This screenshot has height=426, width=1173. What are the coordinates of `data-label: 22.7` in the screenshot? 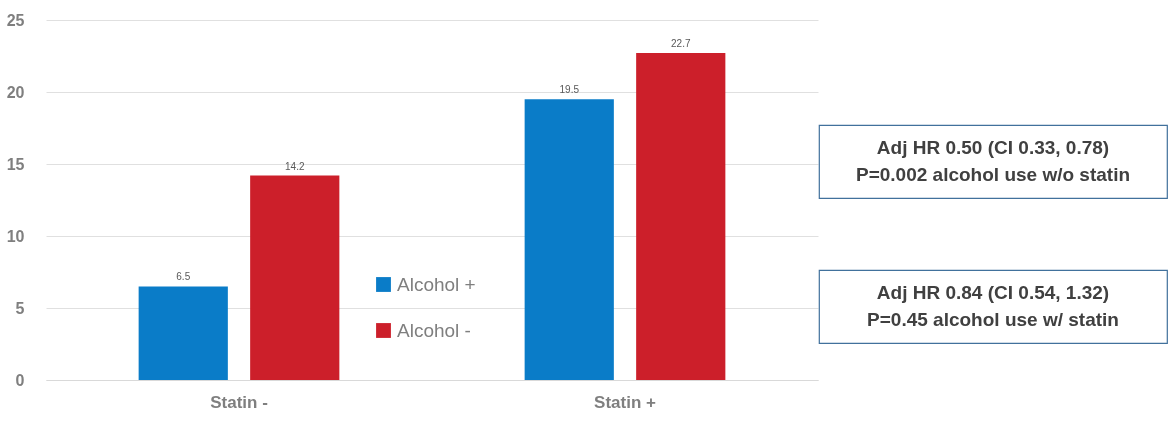 It's located at (681, 44).